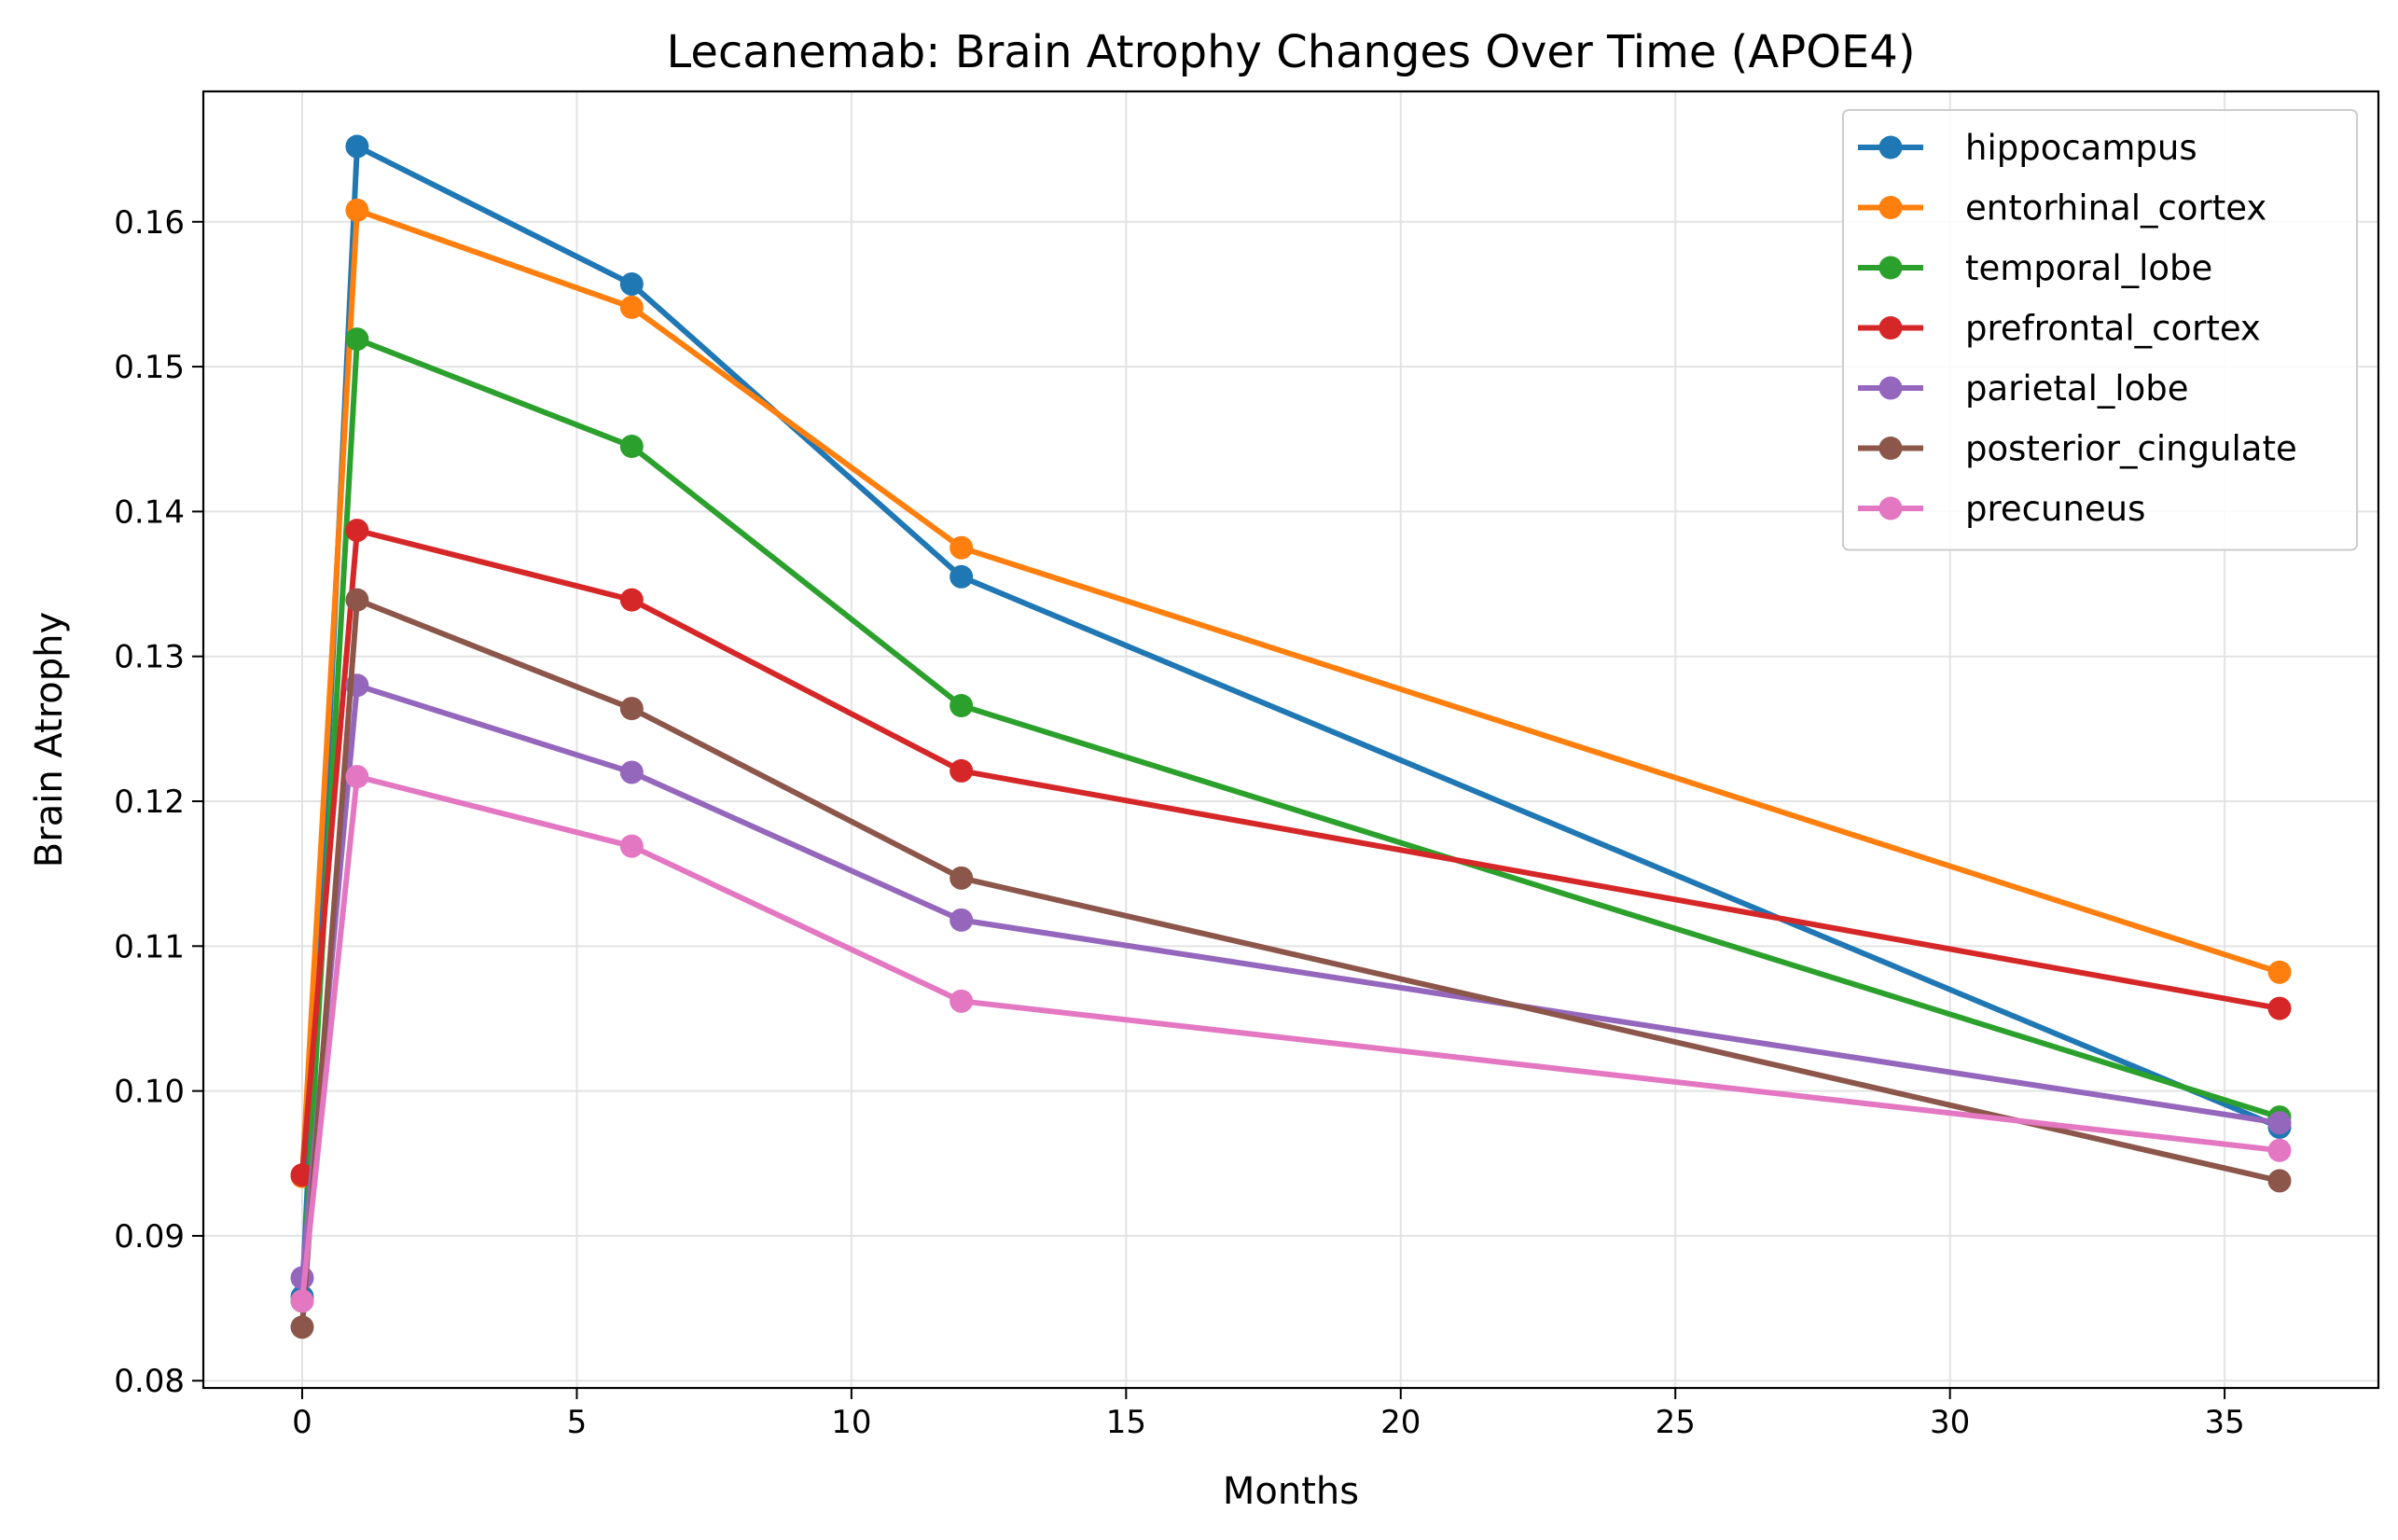 Image resolution: width=2398 pixels, height=1540 pixels. What do you see at coordinates (1400, 1422) in the screenshot?
I see `x-tick-label: 20` at bounding box center [1400, 1422].